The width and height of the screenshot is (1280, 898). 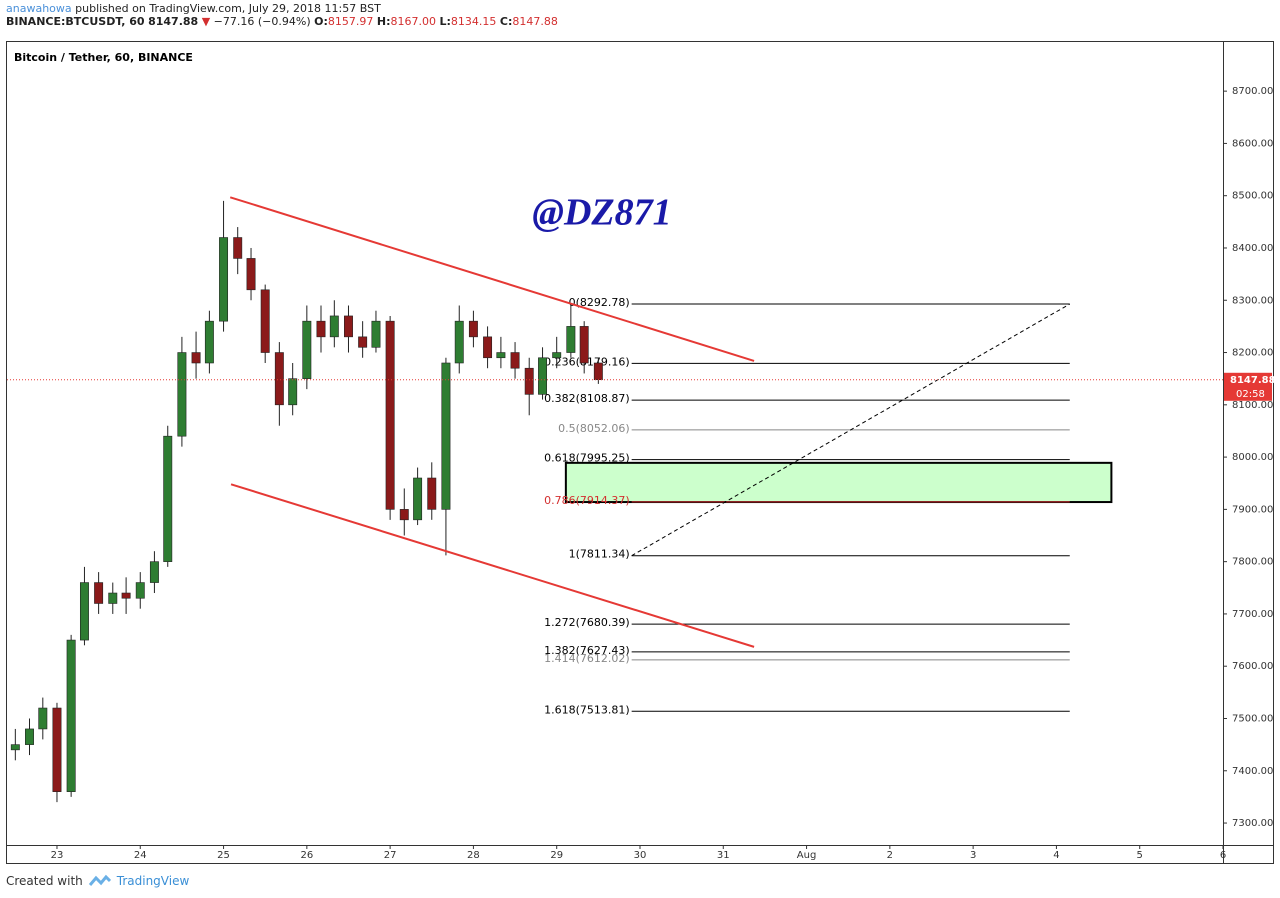 What do you see at coordinates (587, 398) in the screenshot?
I see `fib-label: 0.382(8108.87)` at bounding box center [587, 398].